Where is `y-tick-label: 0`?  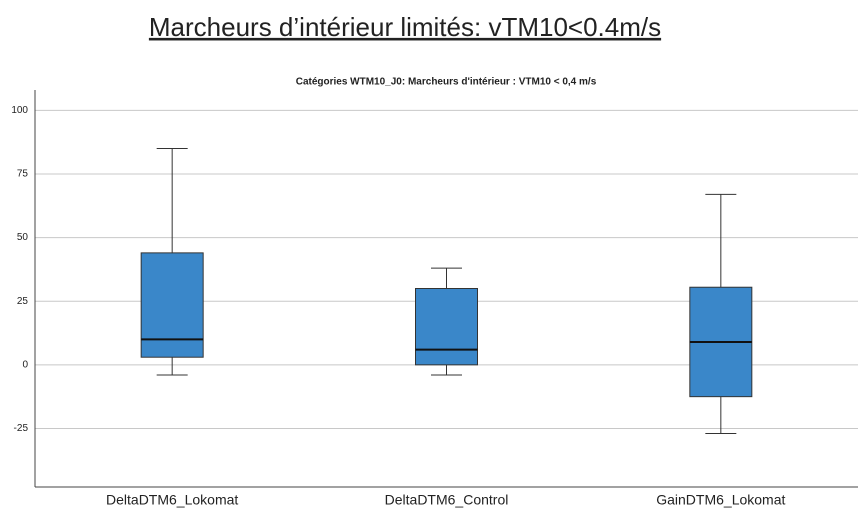 y-tick-label: 0 is located at coordinates (25, 364).